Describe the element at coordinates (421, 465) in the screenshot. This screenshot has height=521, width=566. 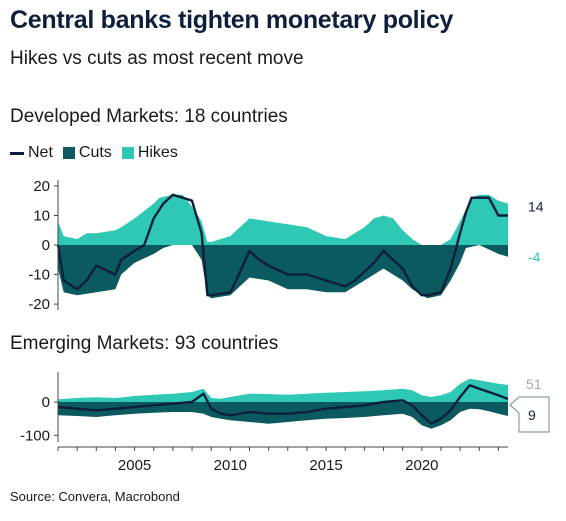
I see `x-tick-label: 2020` at that location.